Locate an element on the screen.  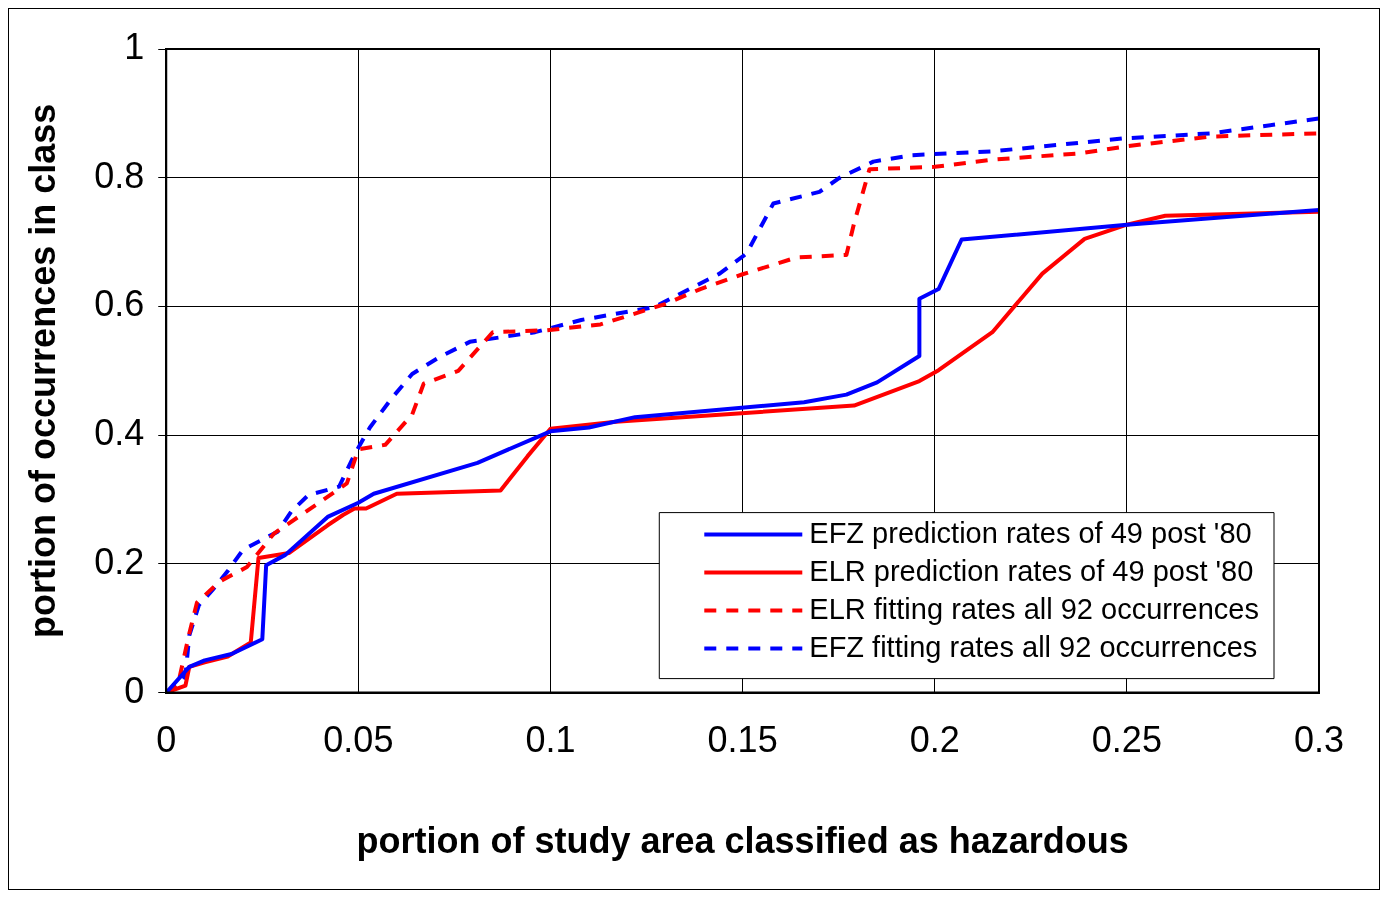
x-tick-label: 0.2 is located at coordinates (934, 740).